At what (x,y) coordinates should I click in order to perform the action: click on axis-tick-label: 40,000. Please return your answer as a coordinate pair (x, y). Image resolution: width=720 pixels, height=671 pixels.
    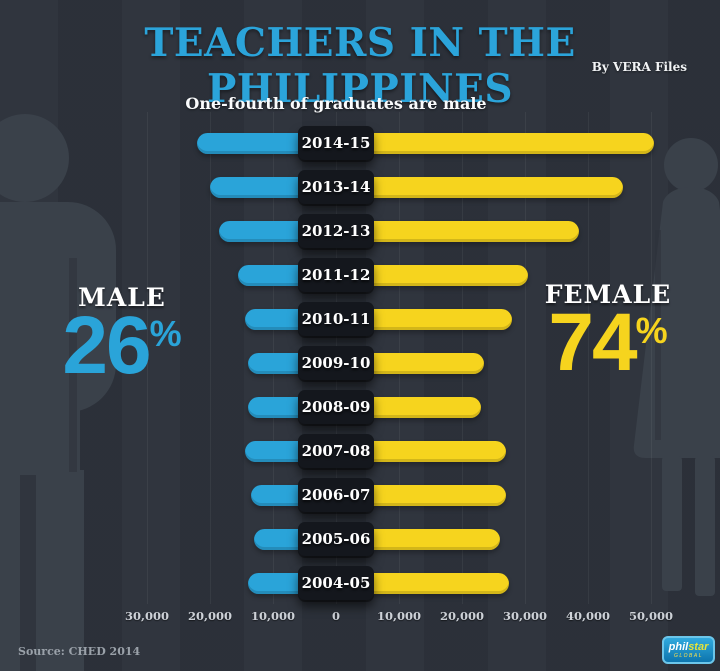
    Looking at the image, I should click on (588, 616).